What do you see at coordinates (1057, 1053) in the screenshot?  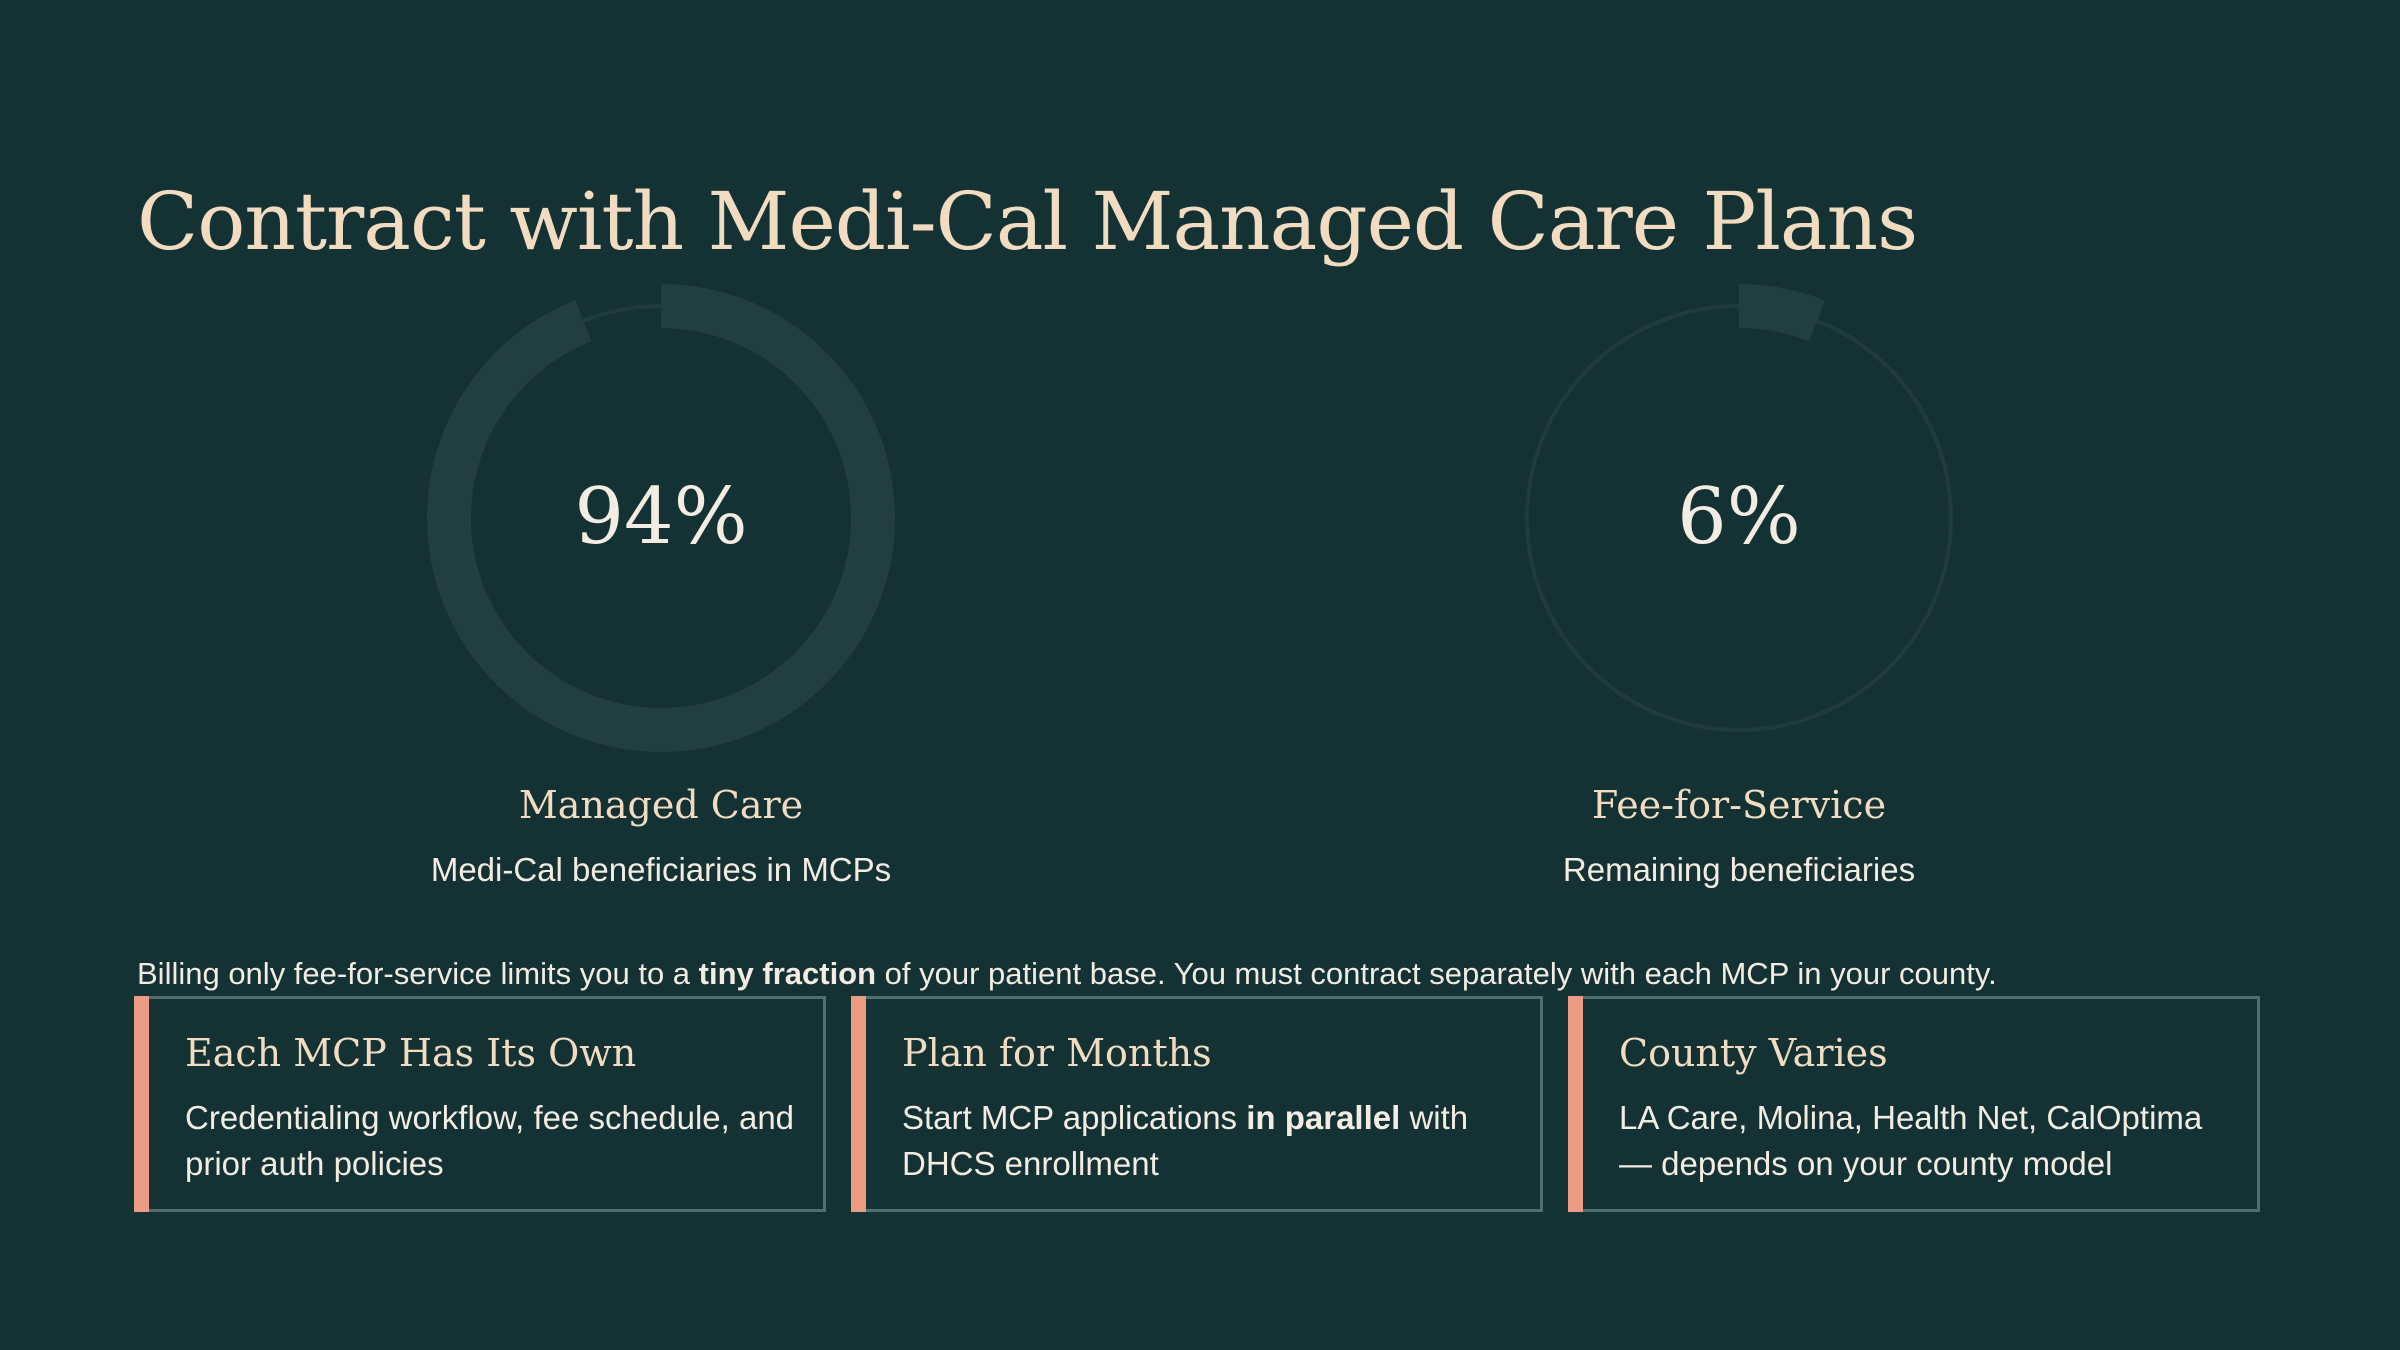 I see `card-title: Plan for Months` at bounding box center [1057, 1053].